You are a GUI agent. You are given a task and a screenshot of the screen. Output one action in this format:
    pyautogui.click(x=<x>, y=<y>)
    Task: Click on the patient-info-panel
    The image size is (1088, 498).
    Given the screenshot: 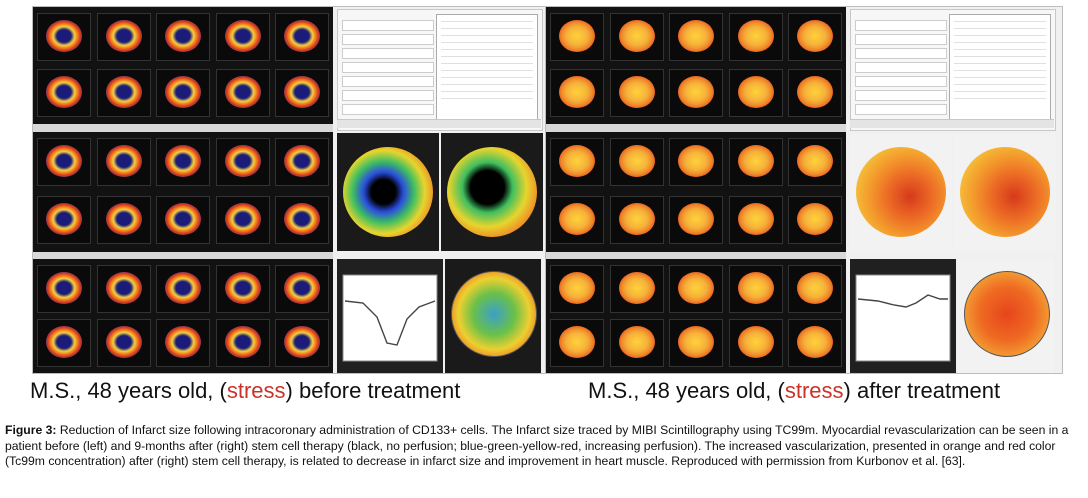 What is the action you would take?
    pyautogui.click(x=440, y=70)
    